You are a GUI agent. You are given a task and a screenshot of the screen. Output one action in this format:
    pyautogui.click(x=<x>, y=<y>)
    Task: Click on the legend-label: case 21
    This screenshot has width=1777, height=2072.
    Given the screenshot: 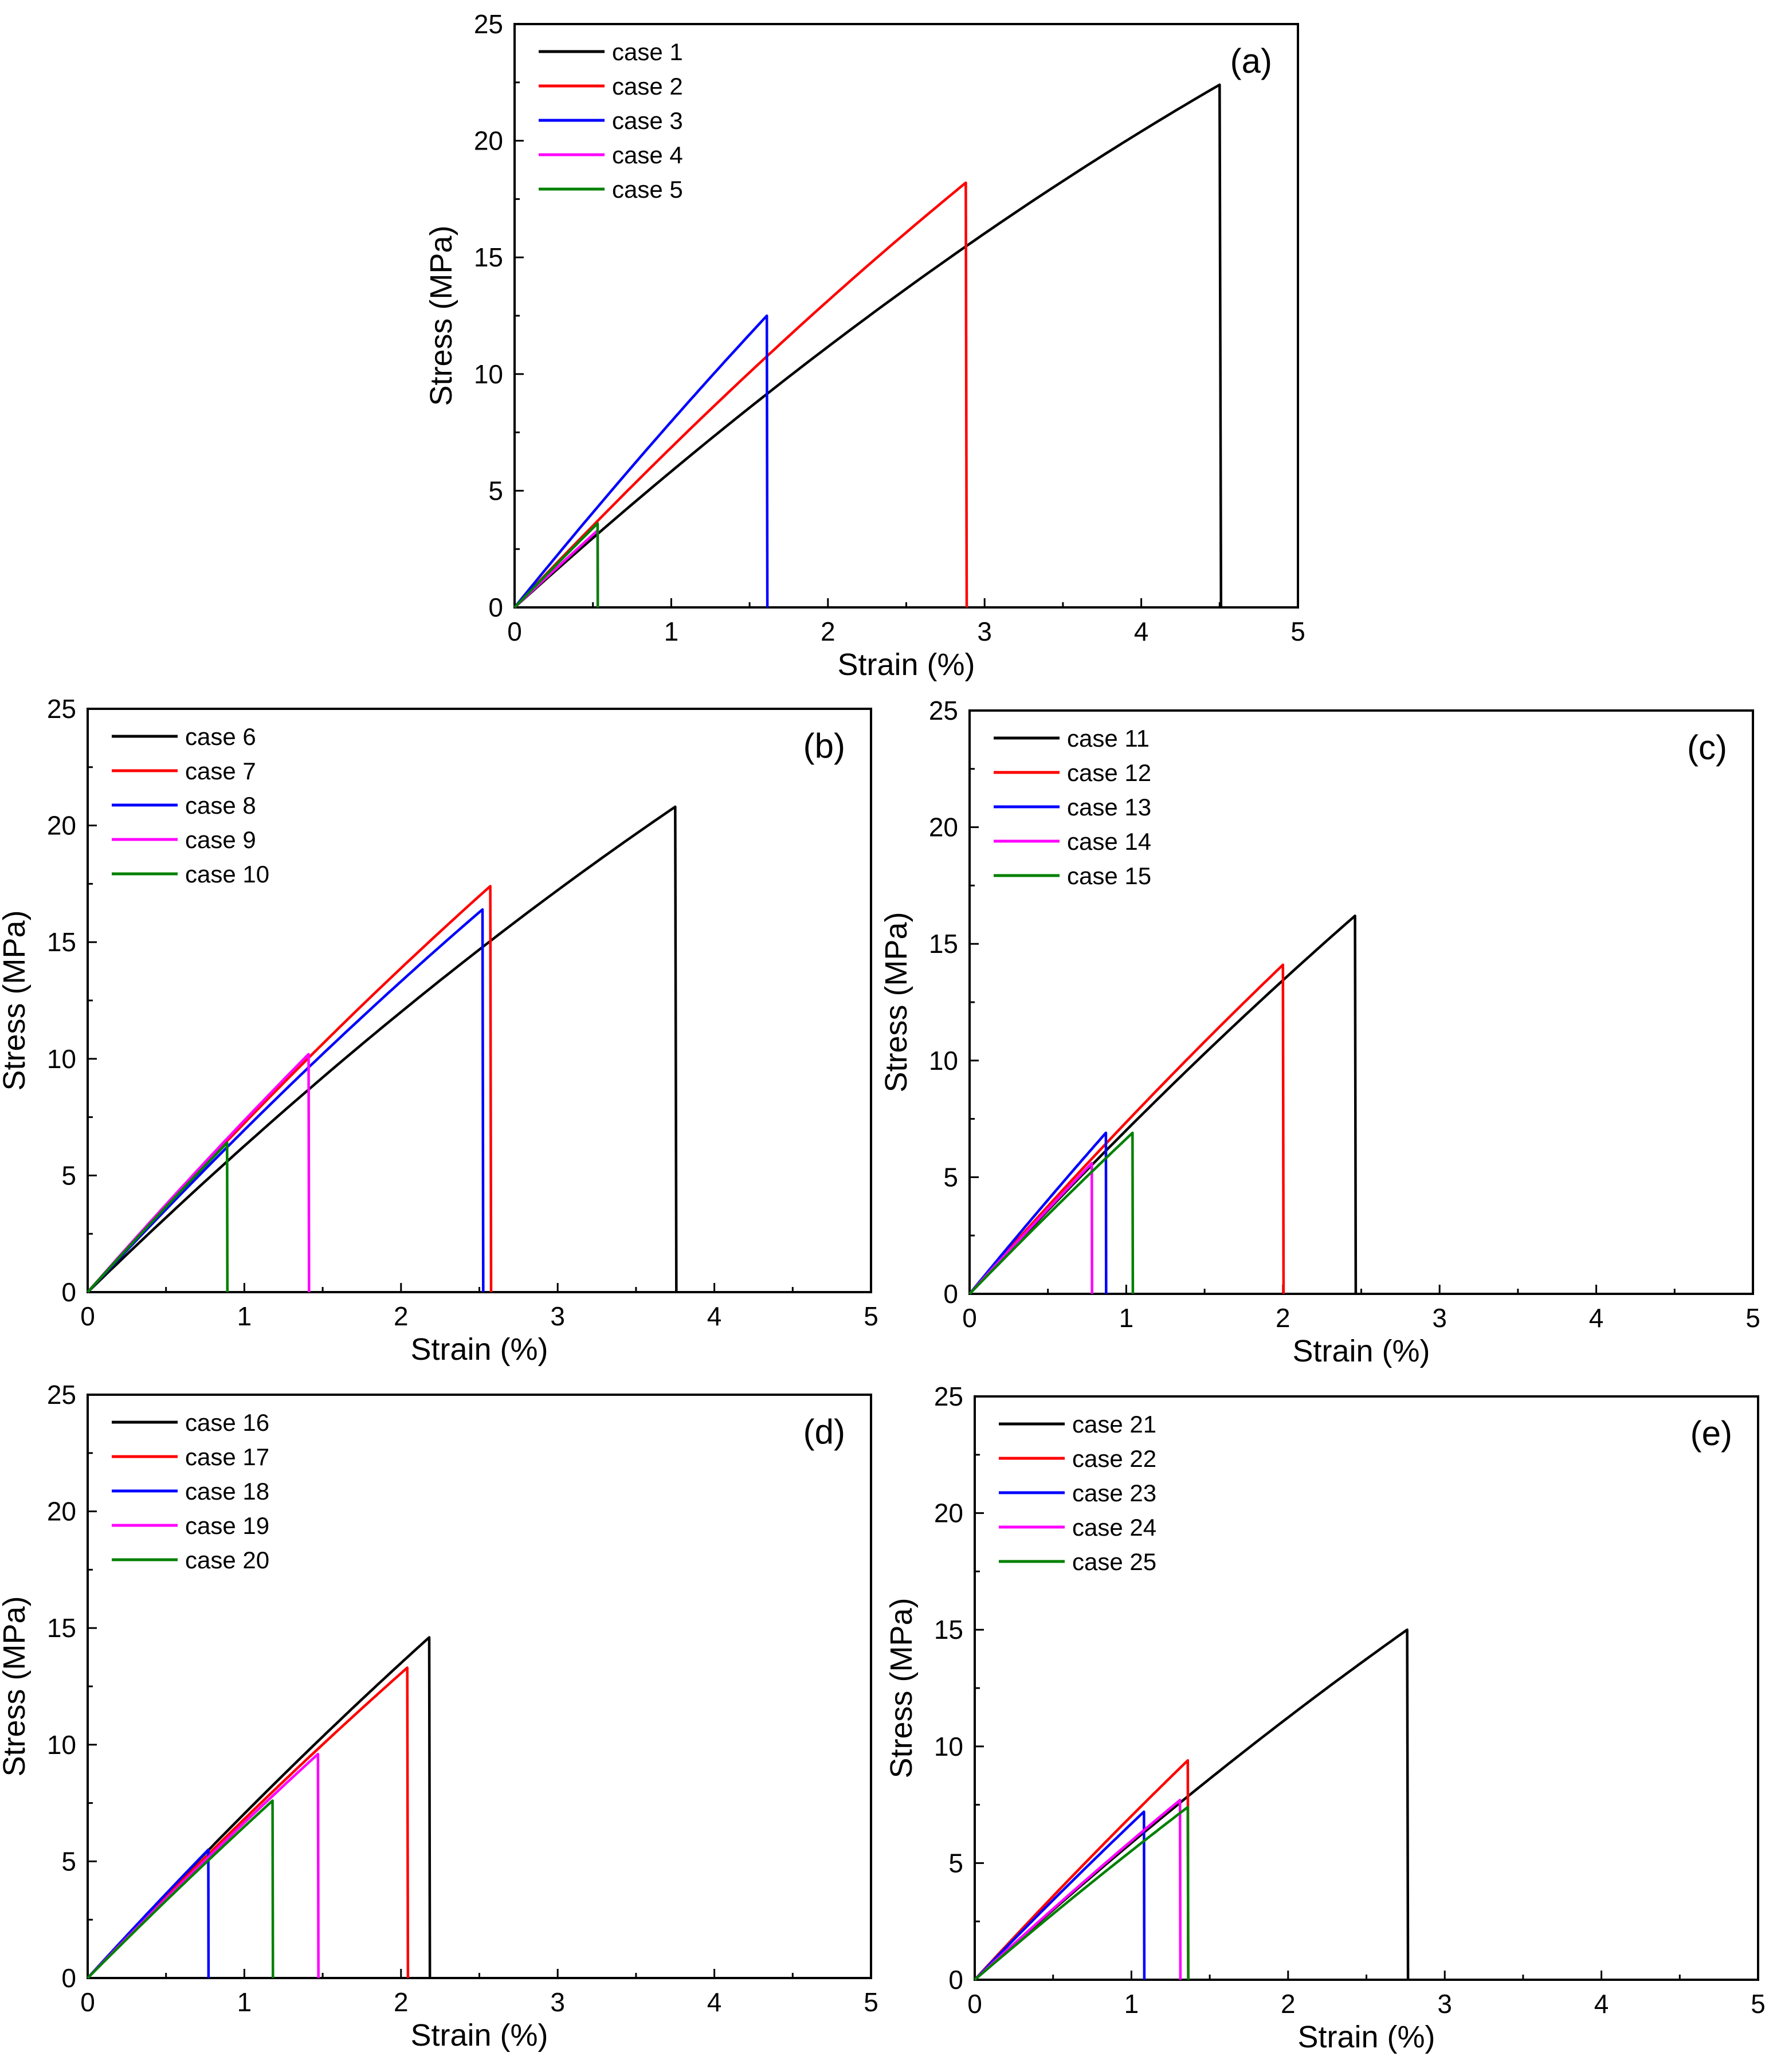 What is the action you would take?
    pyautogui.click(x=1114, y=1424)
    